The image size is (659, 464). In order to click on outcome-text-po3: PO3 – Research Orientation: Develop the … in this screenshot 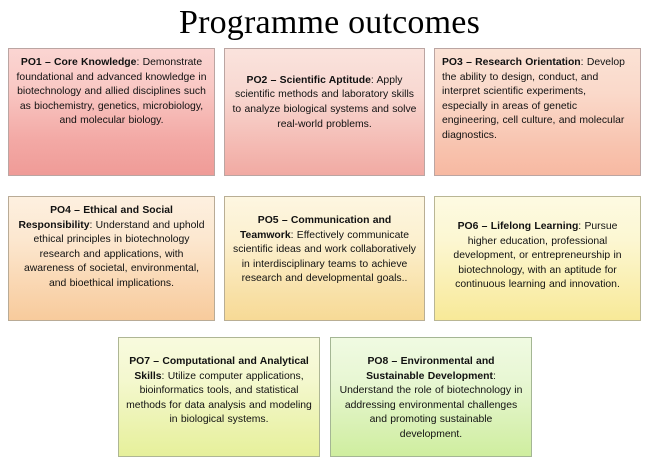, I will do `click(537, 99)`.